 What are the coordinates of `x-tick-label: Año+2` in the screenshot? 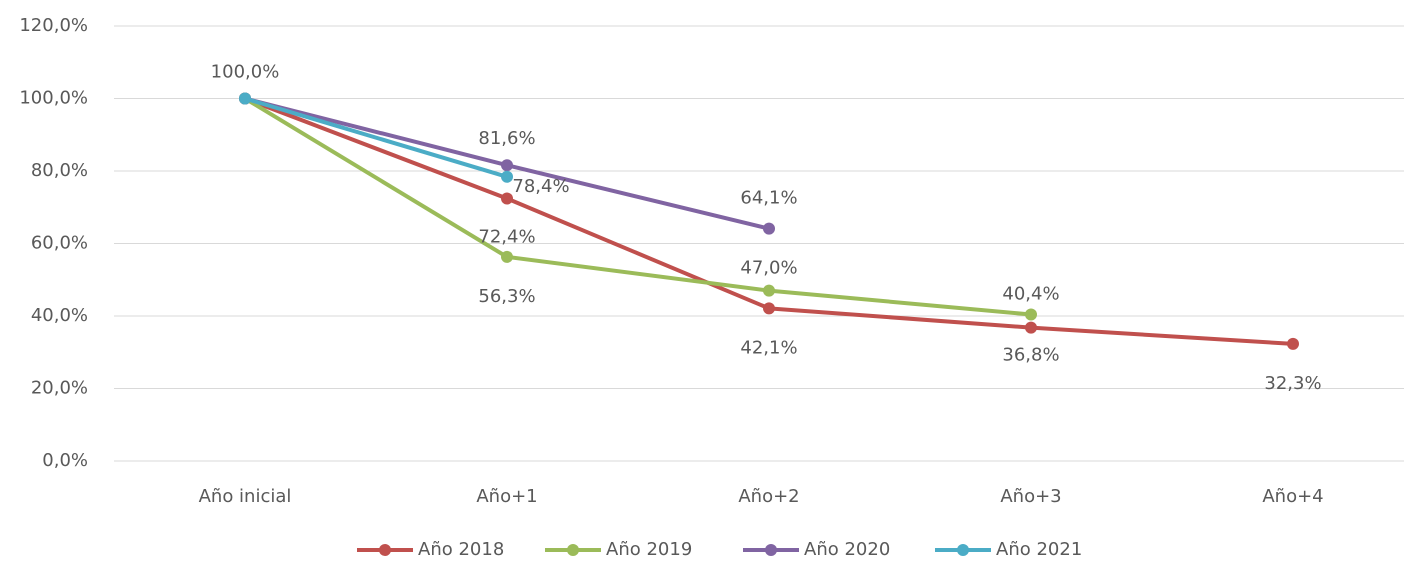 It's located at (768, 496).